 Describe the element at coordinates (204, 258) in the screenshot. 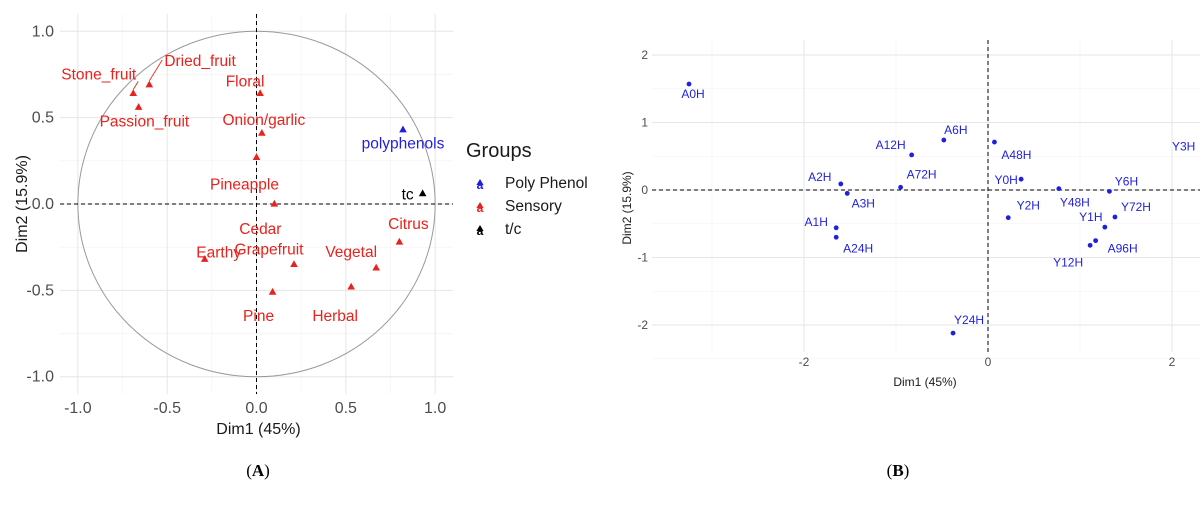

I see `point-earthy` at that location.